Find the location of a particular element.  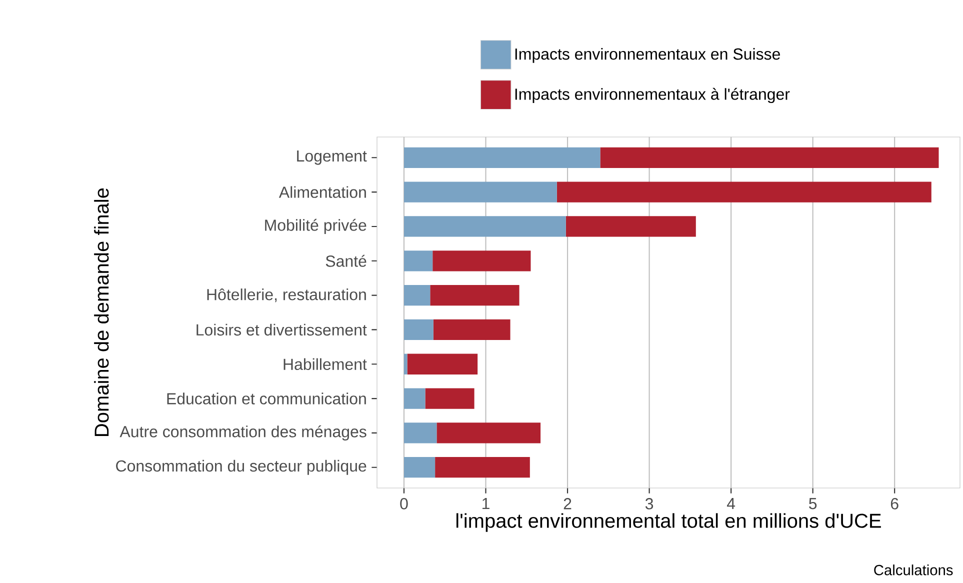

y-axis-title: Domaine de demande finale is located at coordinates (101, 312).